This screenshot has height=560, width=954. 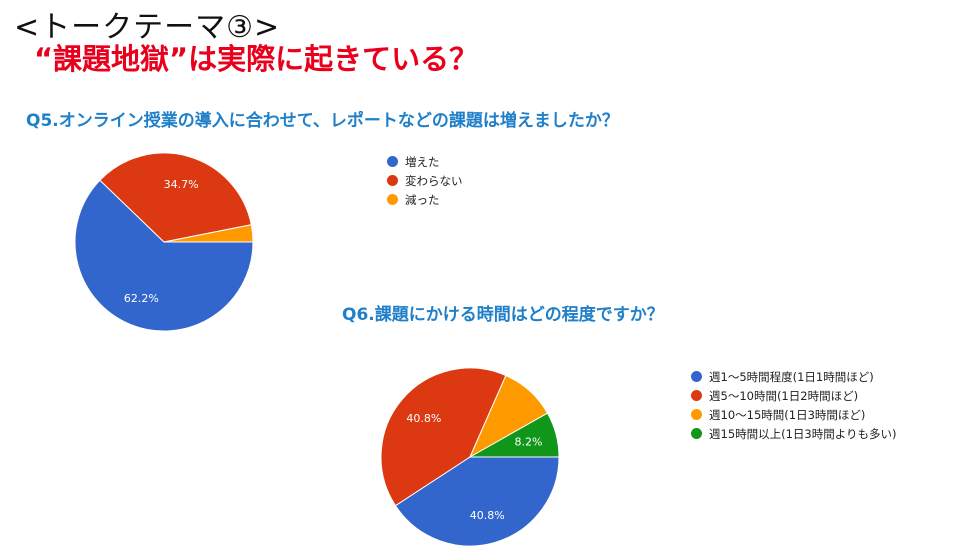 I want to click on legend-q5: 増えた変わらない減った, so click(x=425, y=180).